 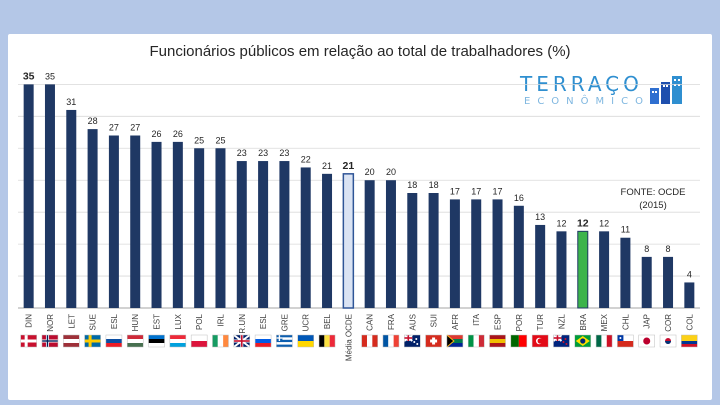 I want to click on brazil-flag-icon, so click(x=583, y=341).